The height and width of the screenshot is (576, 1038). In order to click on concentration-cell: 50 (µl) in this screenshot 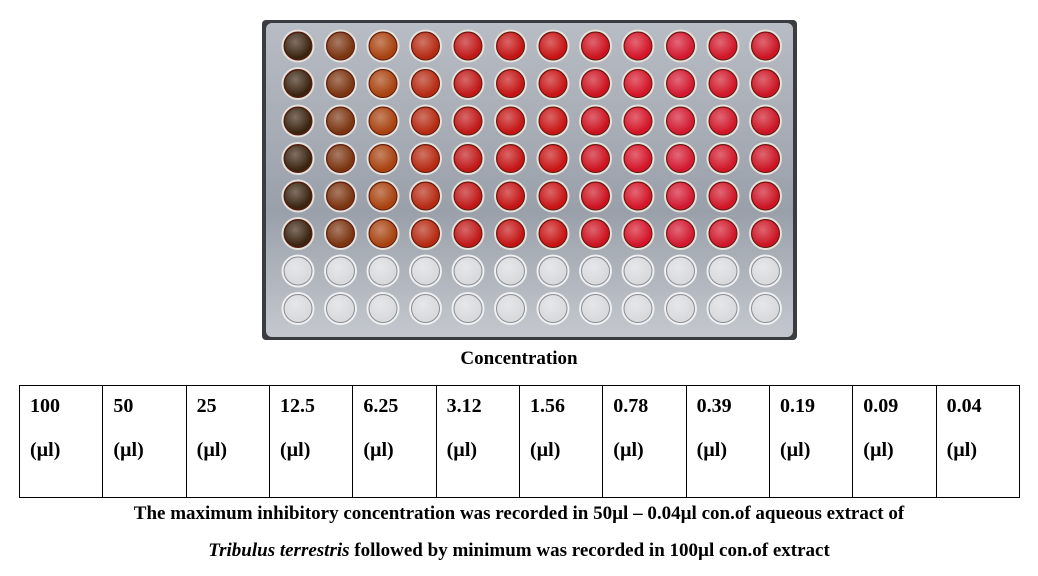, I will do `click(144, 441)`.